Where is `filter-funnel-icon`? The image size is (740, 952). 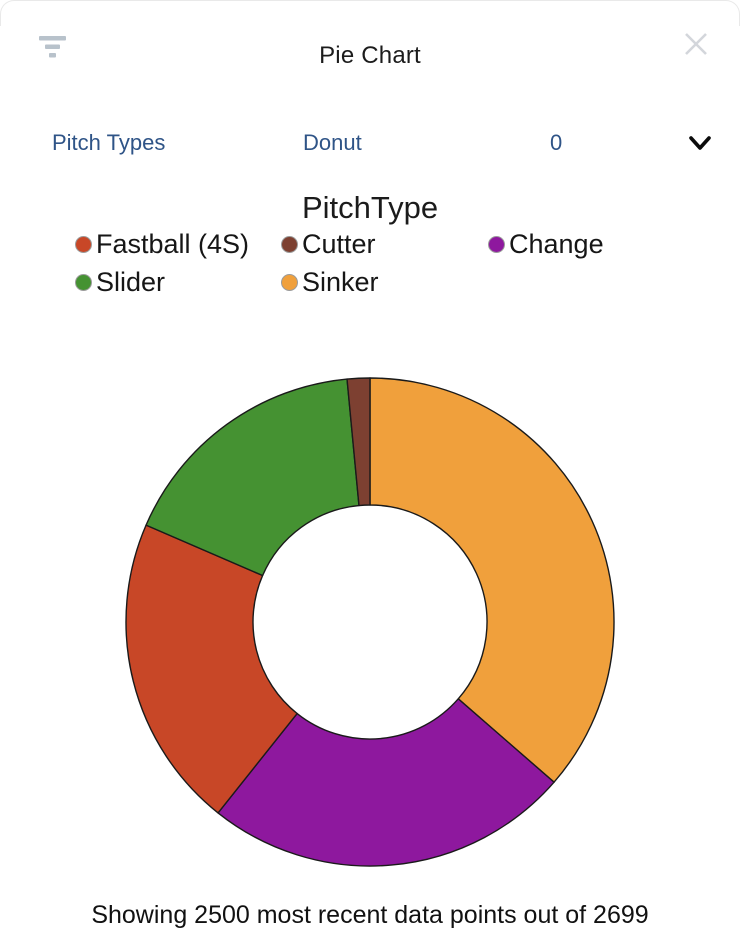 filter-funnel-icon is located at coordinates (52, 47).